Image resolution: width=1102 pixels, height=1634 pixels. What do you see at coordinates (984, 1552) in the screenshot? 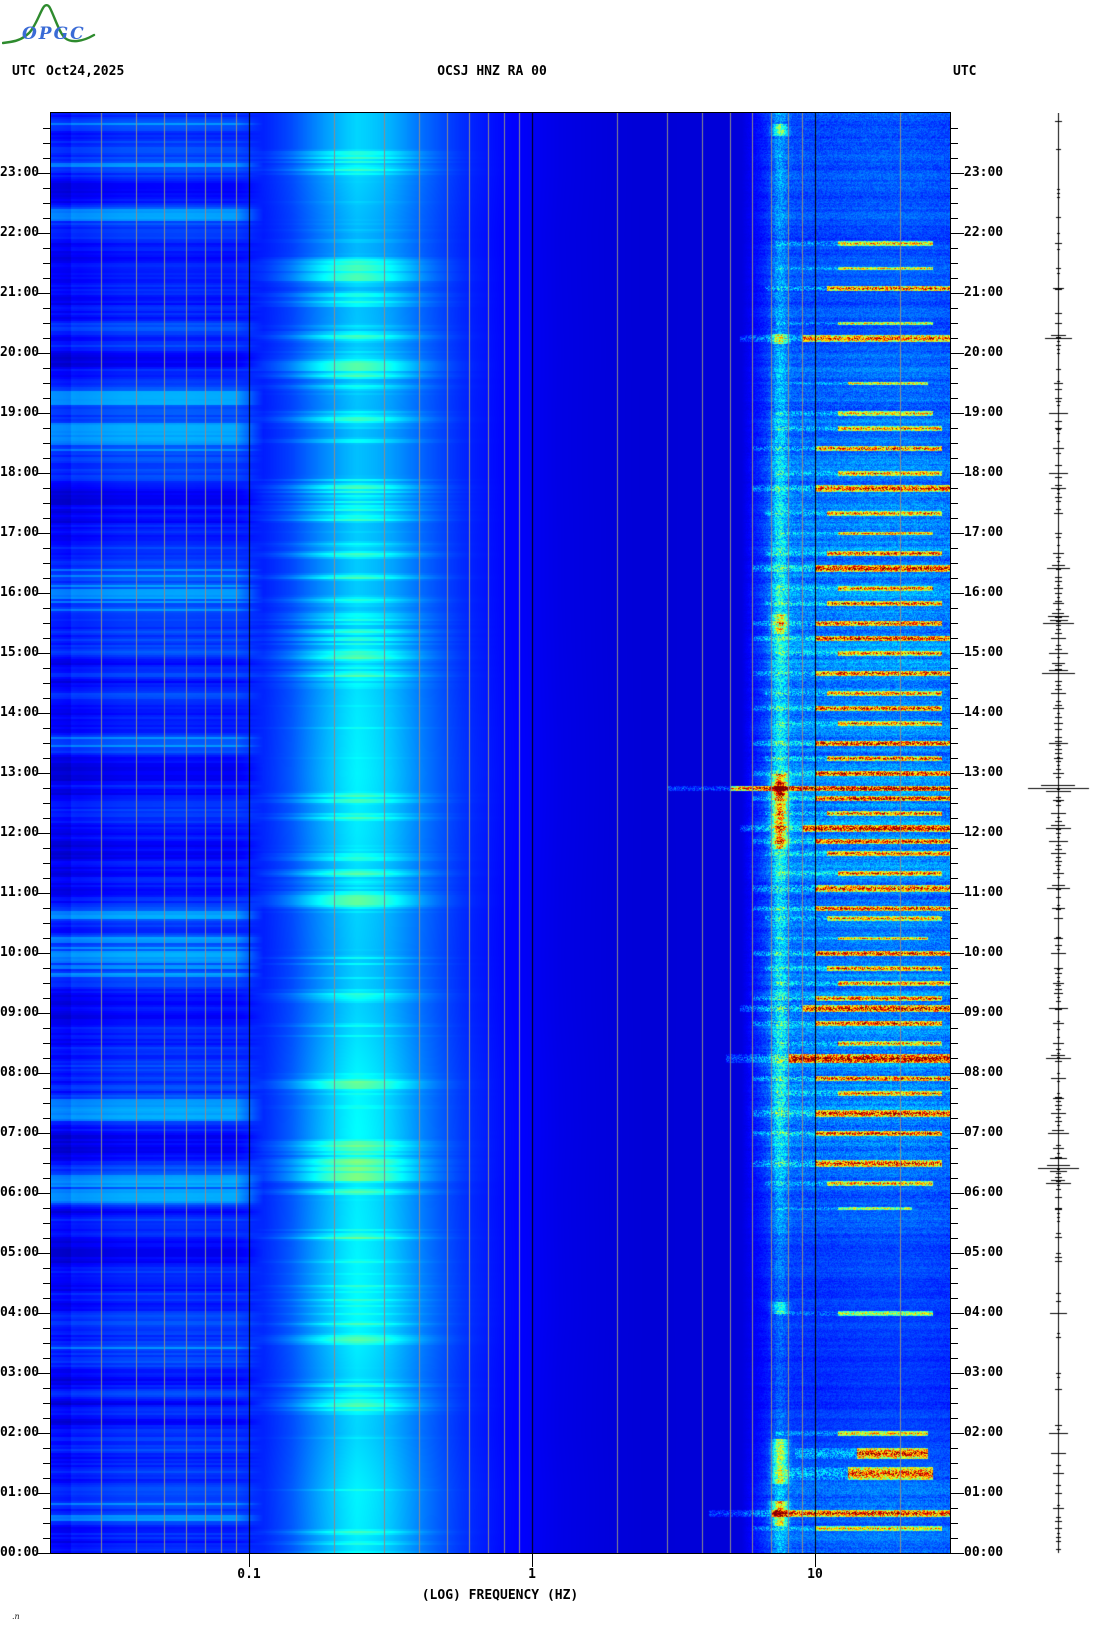
I see `y-hour-label-right: 00:00` at bounding box center [984, 1552].